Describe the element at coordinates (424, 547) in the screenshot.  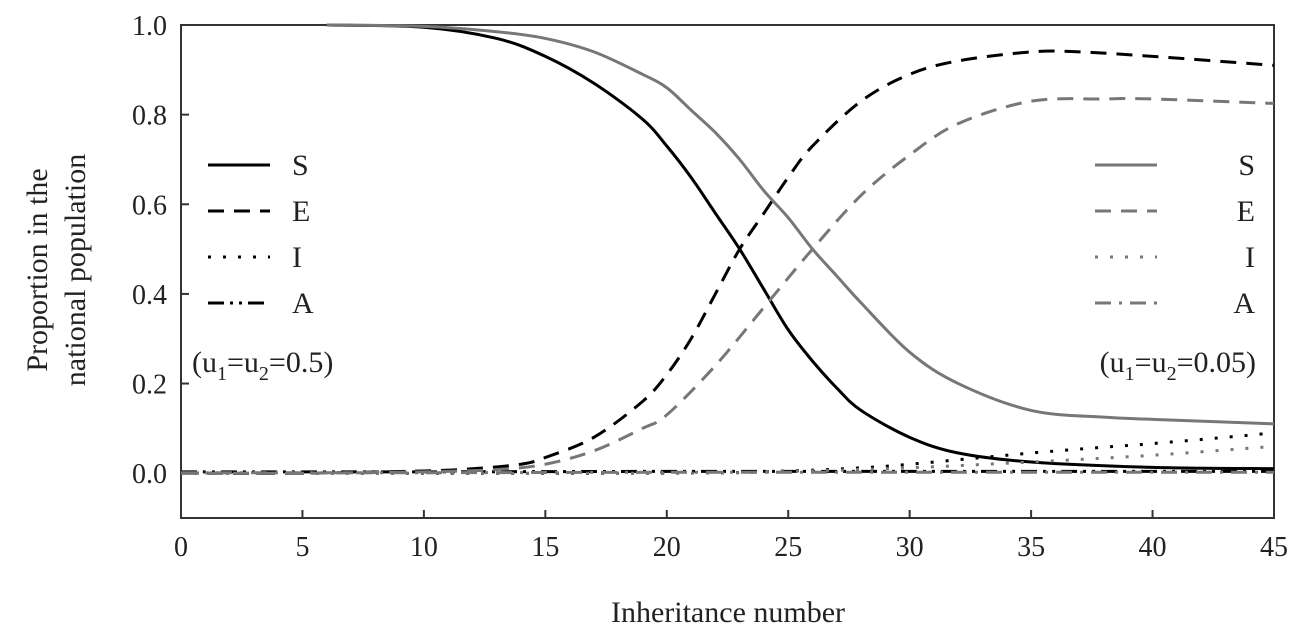
I see `x-tick-label: 10` at that location.